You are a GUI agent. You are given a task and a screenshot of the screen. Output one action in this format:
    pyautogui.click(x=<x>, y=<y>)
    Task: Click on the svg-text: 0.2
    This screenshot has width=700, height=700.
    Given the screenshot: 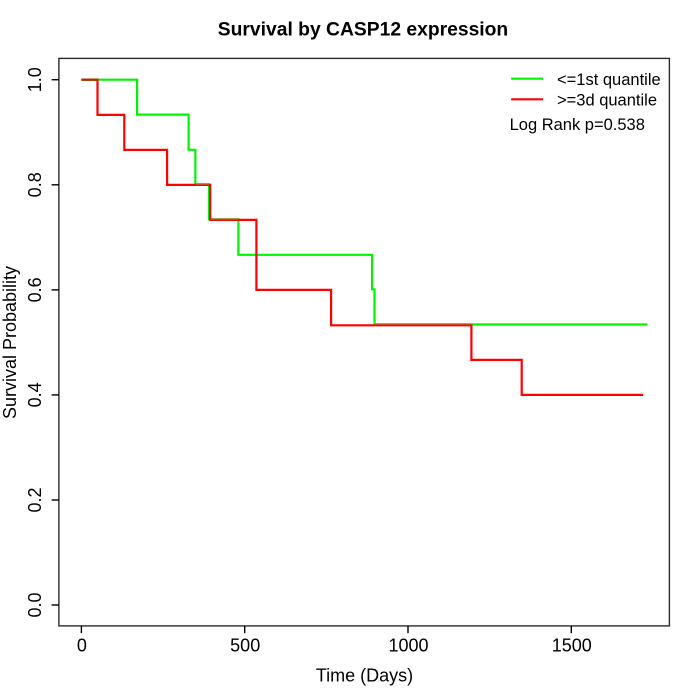 What is the action you would take?
    pyautogui.click(x=35, y=499)
    